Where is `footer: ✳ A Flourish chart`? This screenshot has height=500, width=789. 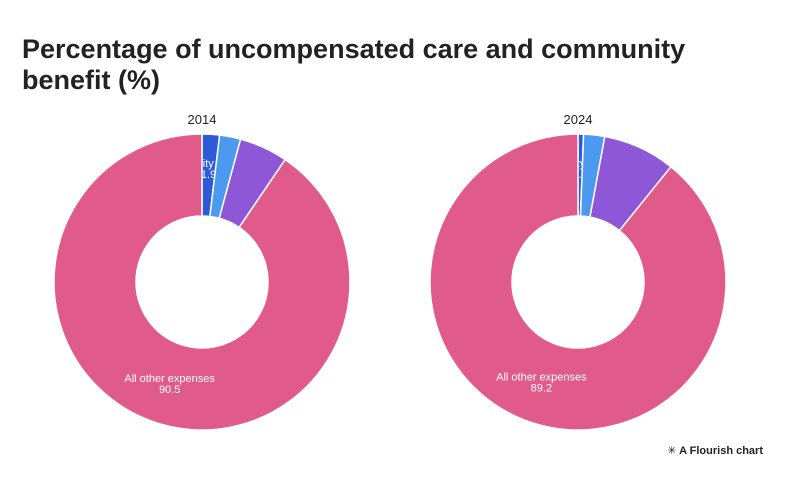 footer: ✳ A Flourish chart is located at coordinates (715, 451).